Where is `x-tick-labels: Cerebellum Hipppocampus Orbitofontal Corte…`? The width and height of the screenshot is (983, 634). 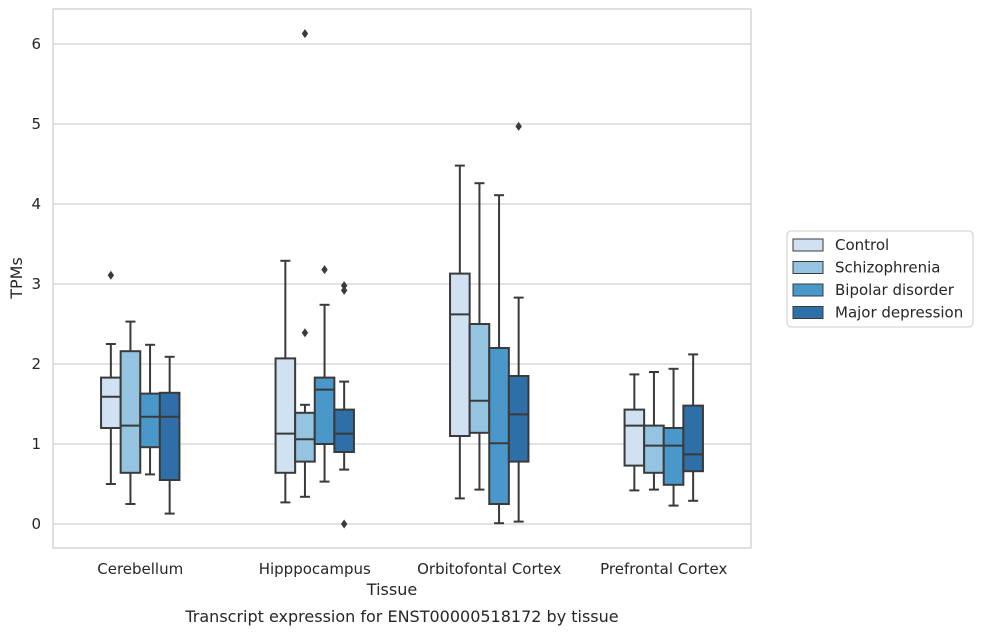
x-tick-labels: Cerebellum Hipppocampus Orbitofontal Corte… is located at coordinates (412, 569).